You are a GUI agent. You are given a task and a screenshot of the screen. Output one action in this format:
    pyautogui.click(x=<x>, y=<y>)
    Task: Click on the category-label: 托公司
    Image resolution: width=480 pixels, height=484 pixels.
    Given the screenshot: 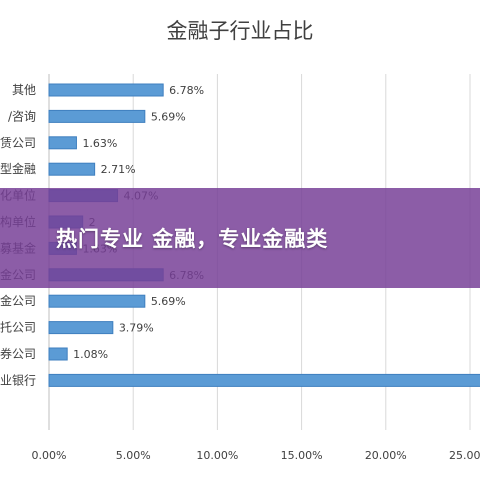 What is the action you would take?
    pyautogui.click(x=18, y=328)
    